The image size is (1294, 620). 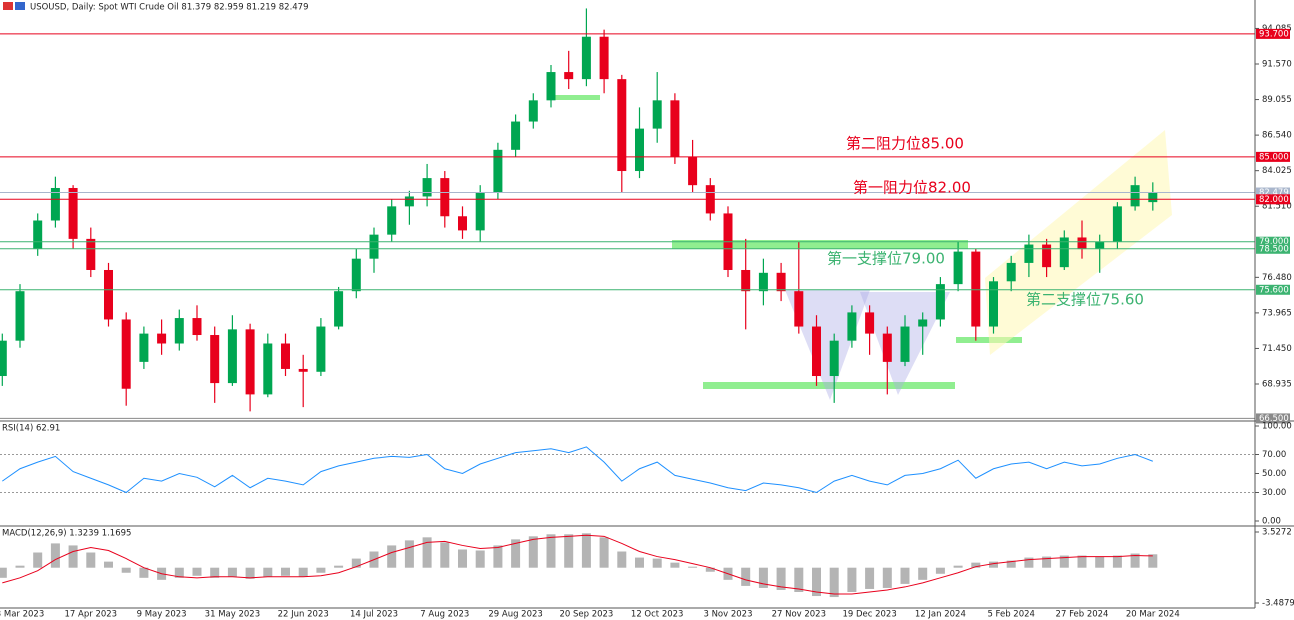 What do you see at coordinates (1278, 604) in the screenshot?
I see `y-tick-label: -3.4879` at bounding box center [1278, 604].